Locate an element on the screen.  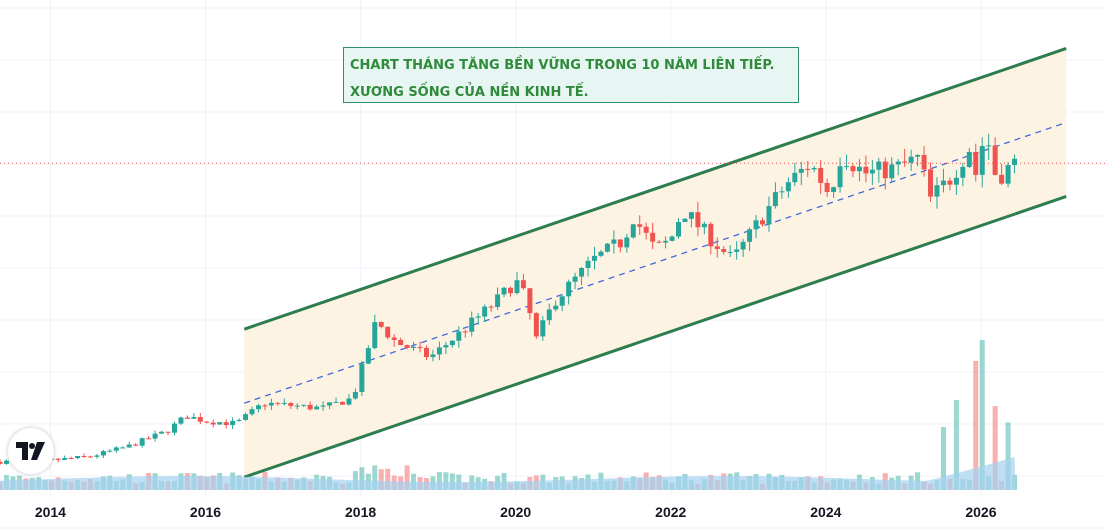
x-tick-label: 2020 is located at coordinates (515, 512).